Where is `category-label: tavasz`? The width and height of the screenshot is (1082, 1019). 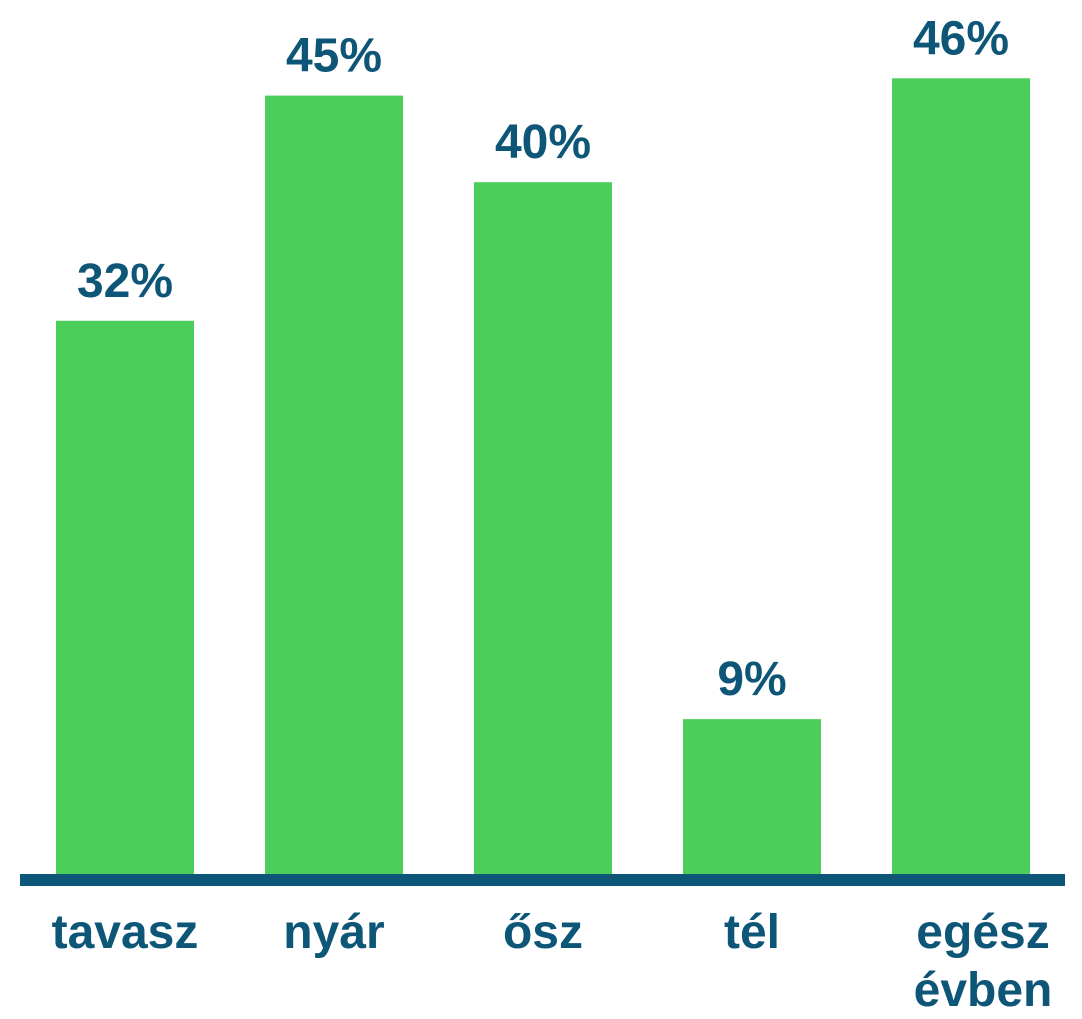
category-label: tavasz is located at coordinates (125, 932).